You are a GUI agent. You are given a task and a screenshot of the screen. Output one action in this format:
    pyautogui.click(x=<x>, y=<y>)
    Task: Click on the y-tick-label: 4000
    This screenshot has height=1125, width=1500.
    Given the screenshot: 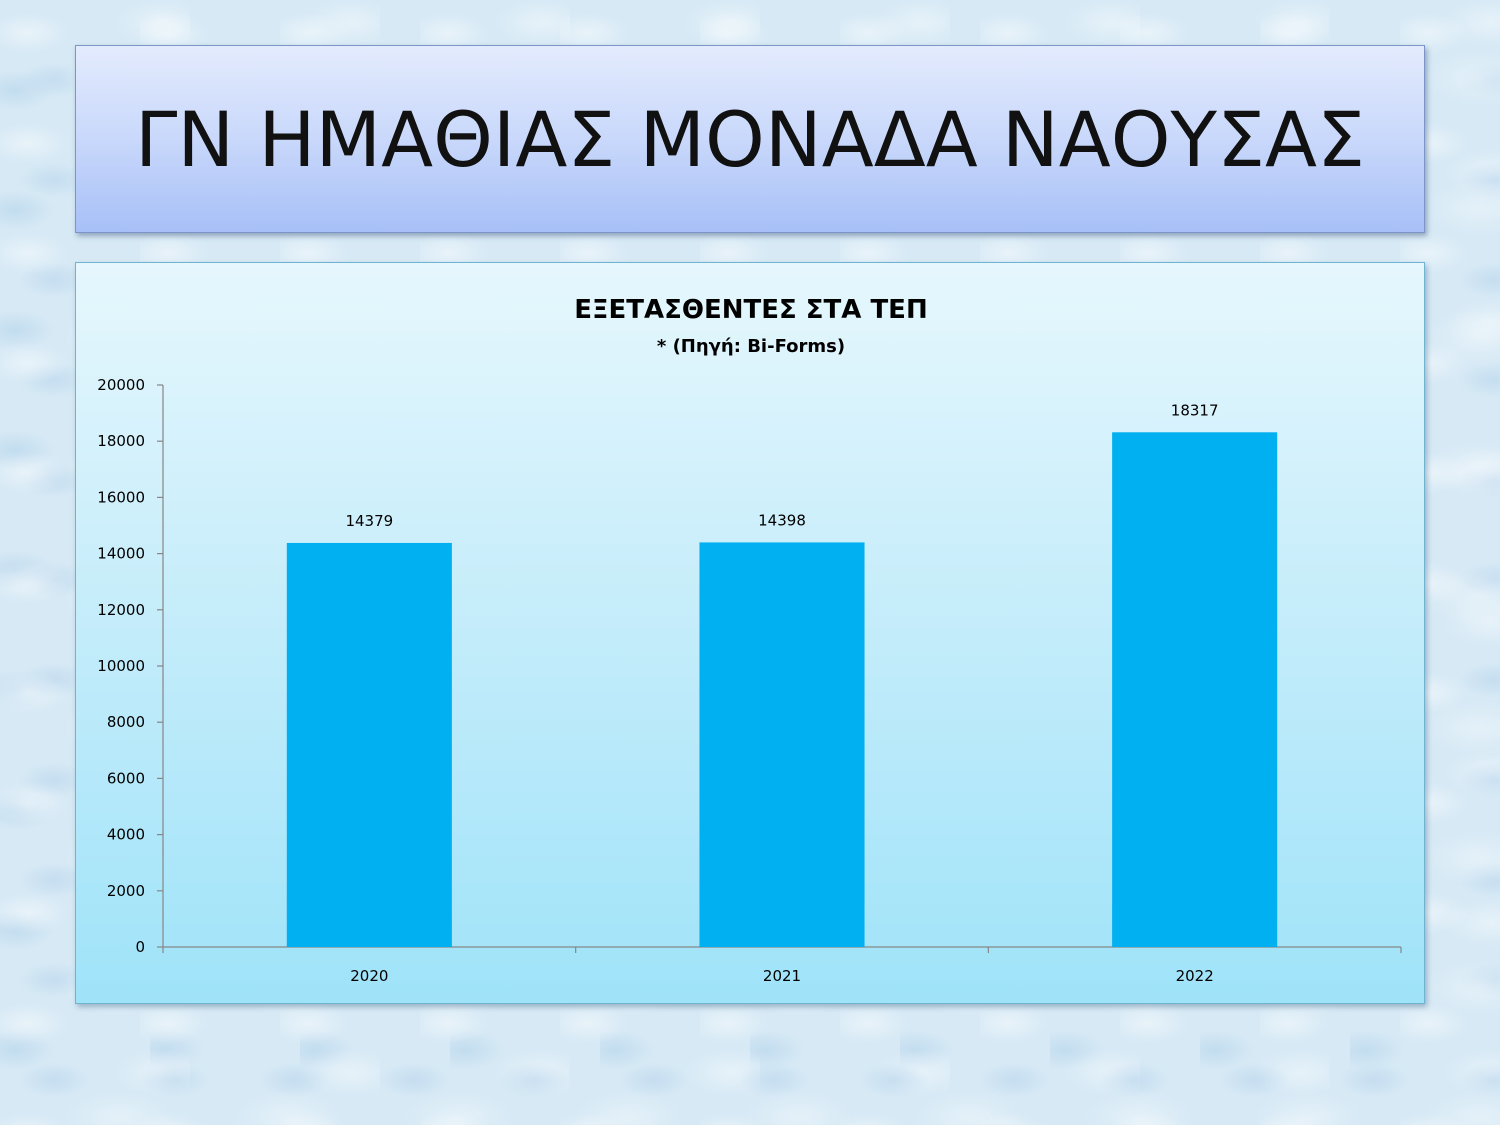 What is the action you would take?
    pyautogui.click(x=126, y=835)
    